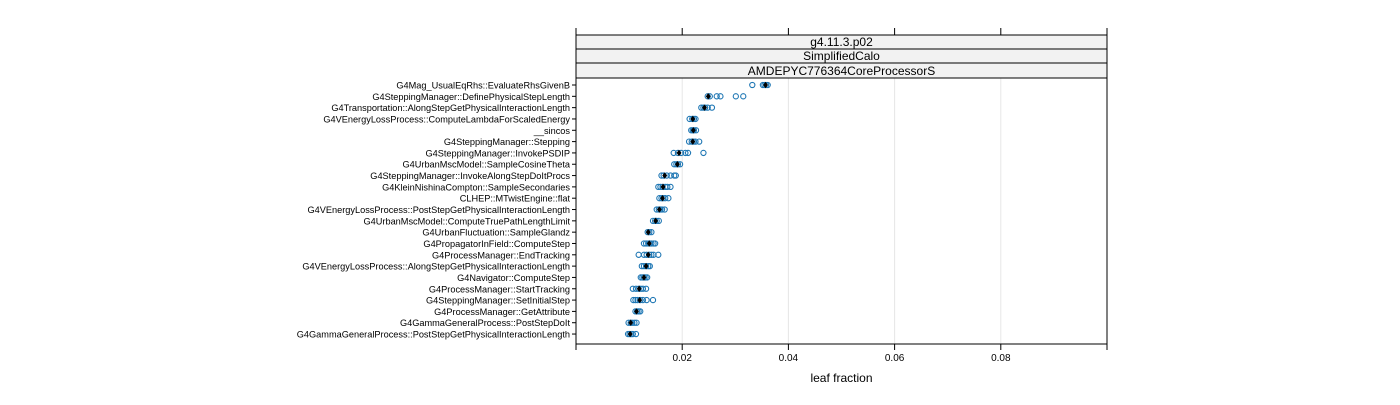  What do you see at coordinates (497, 153) in the screenshot?
I see `y-tick-label: G4SteppingManager::InvokePSDIP` at bounding box center [497, 153].